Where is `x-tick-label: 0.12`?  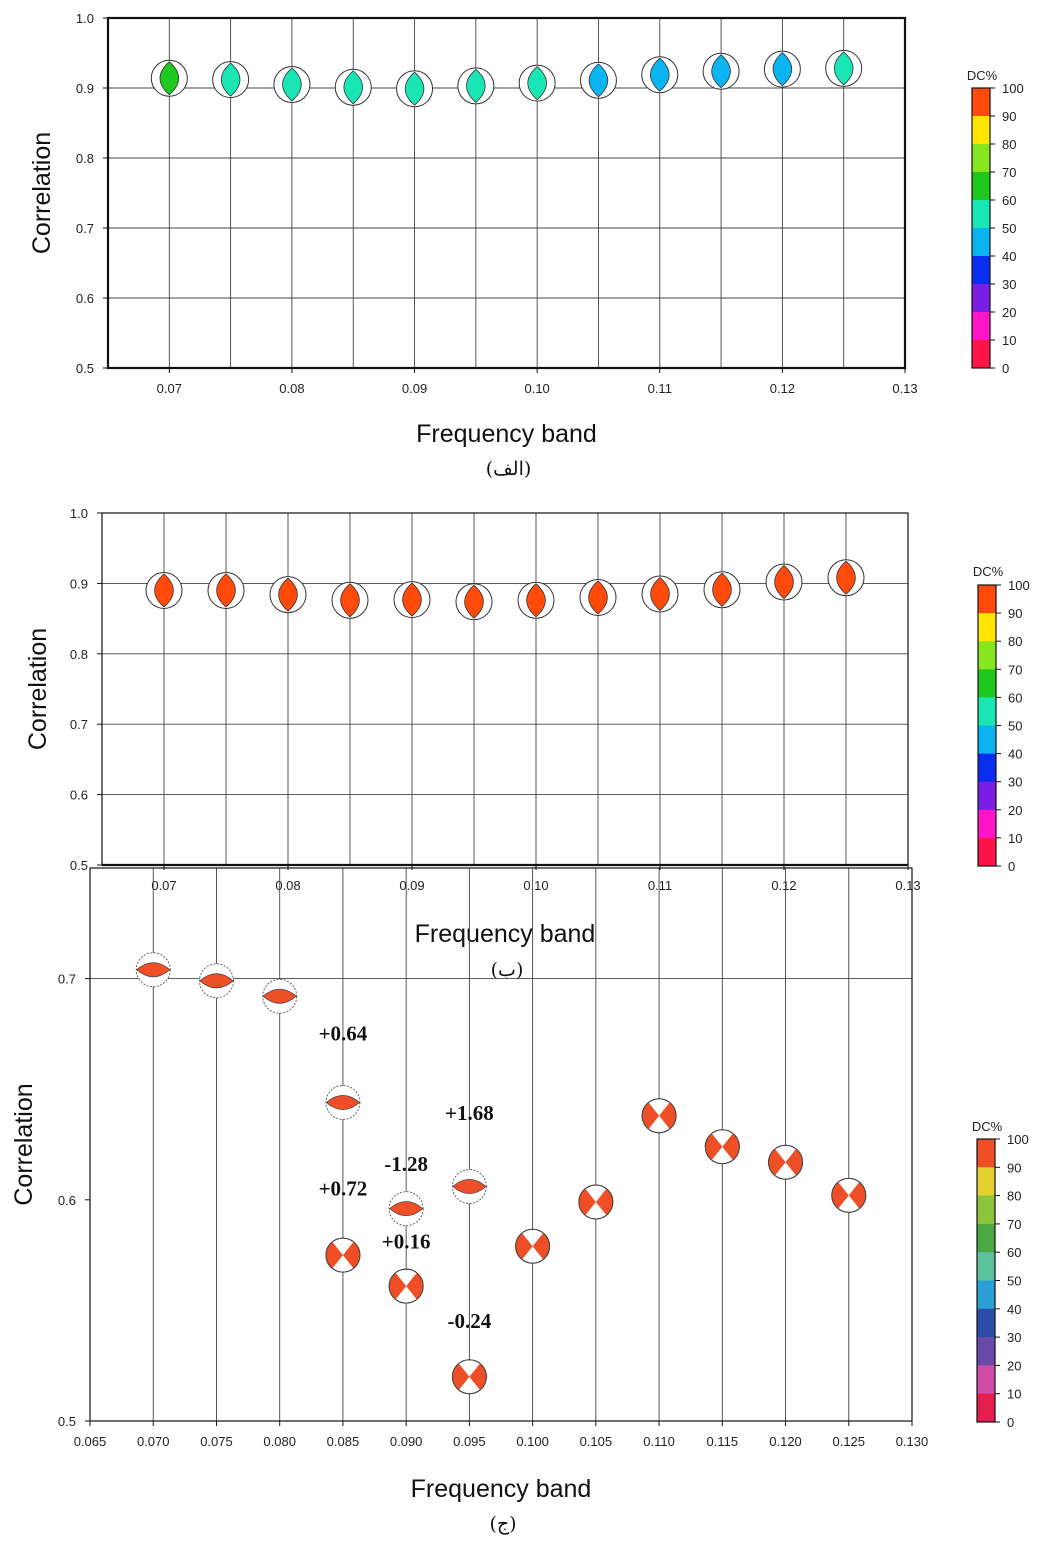 x-tick-label: 0.12 is located at coordinates (783, 885).